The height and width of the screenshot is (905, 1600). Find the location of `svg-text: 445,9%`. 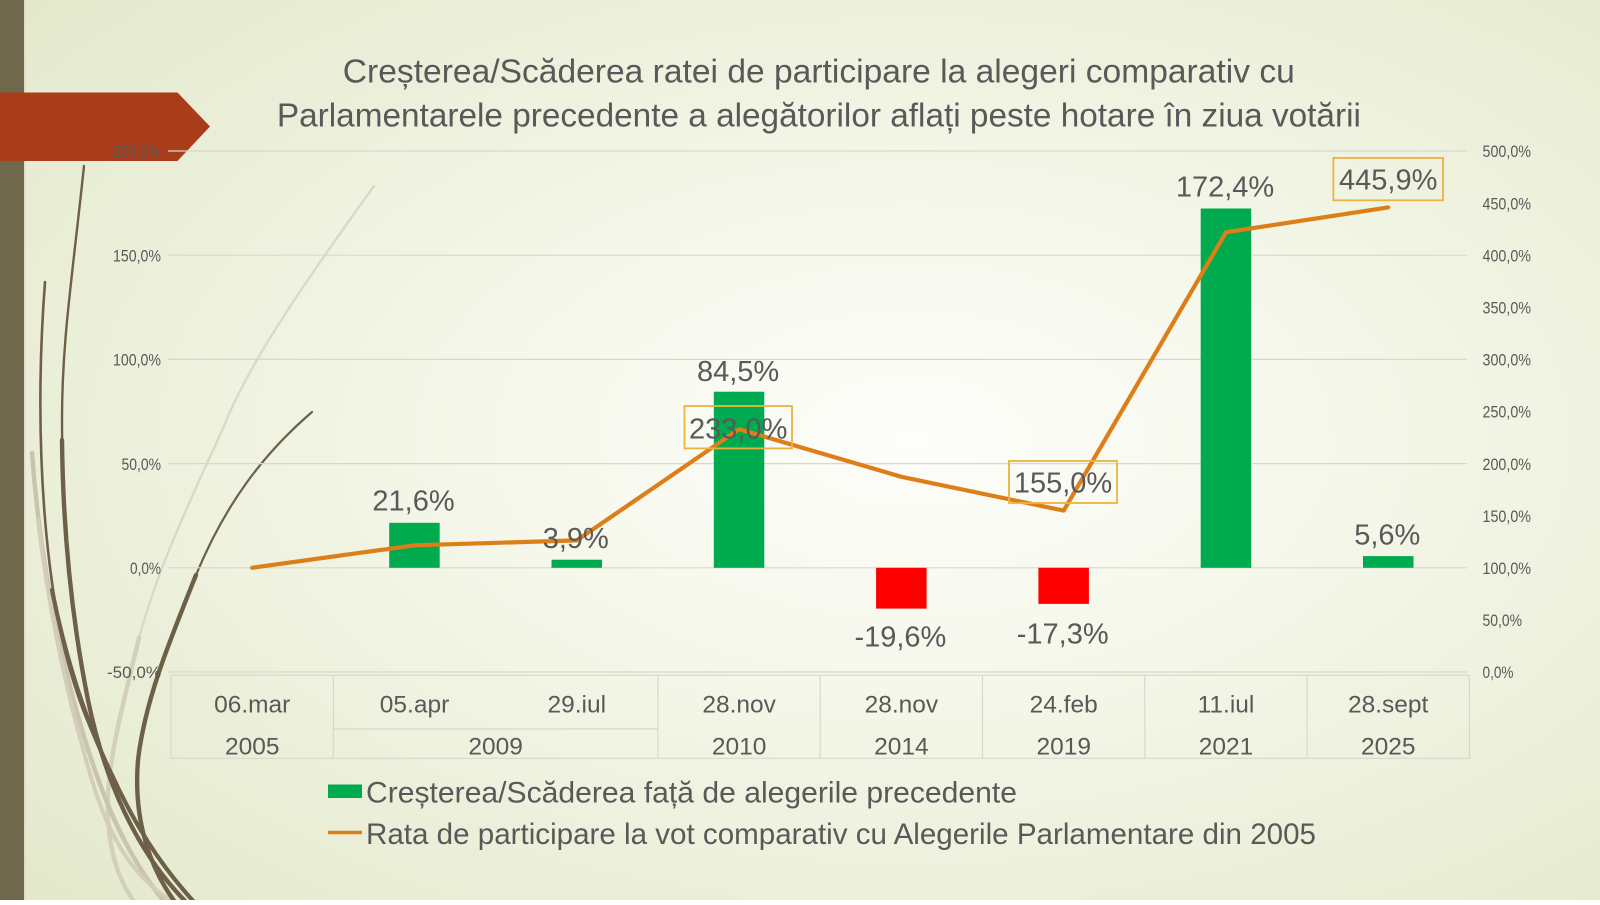

svg-text: 445,9% is located at coordinates (1388, 181).